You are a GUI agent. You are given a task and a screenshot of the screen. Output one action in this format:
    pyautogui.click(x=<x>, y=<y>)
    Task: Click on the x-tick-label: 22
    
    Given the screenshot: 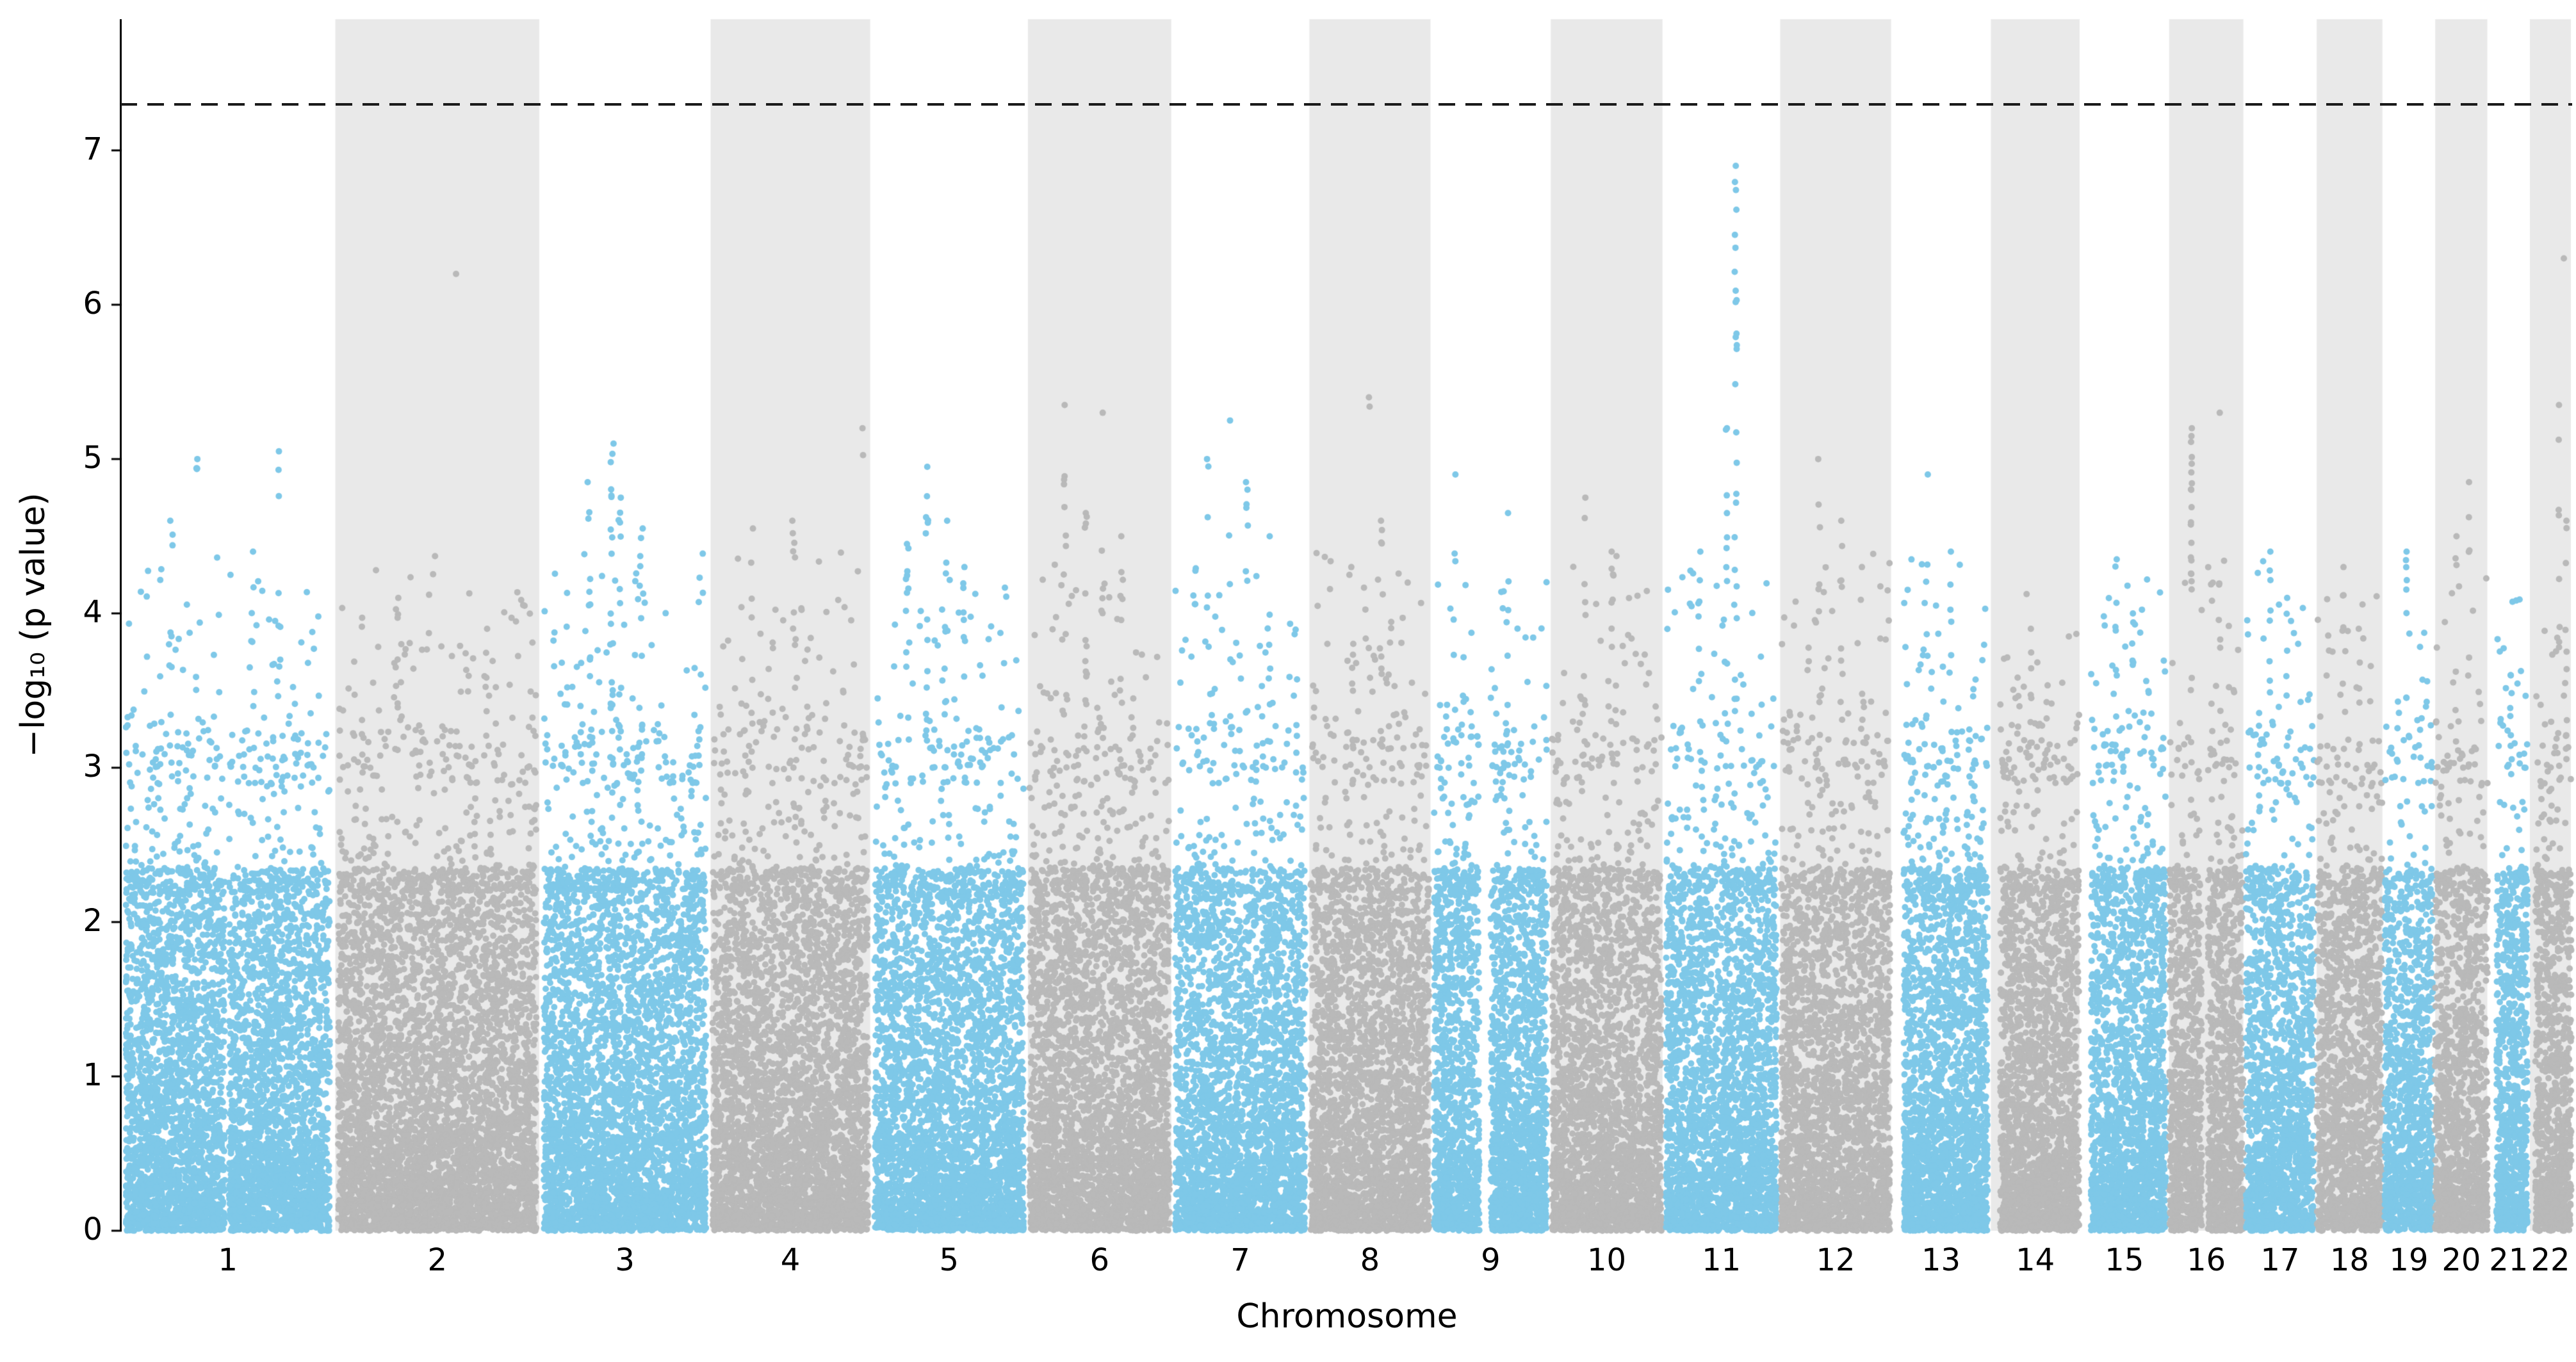 What is the action you would take?
    pyautogui.click(x=2550, y=1260)
    